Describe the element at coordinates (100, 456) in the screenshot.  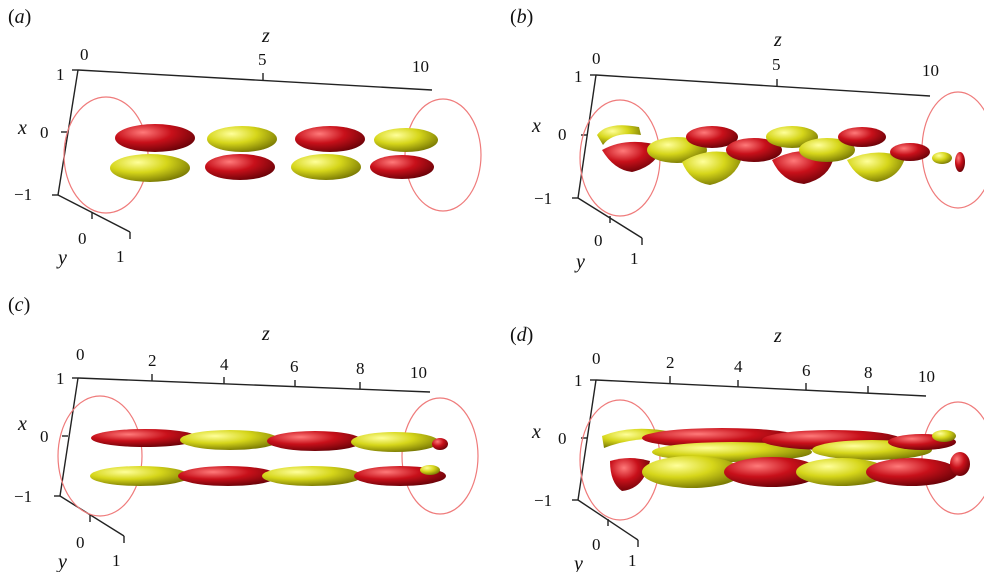
I see `inlet-circle` at that location.